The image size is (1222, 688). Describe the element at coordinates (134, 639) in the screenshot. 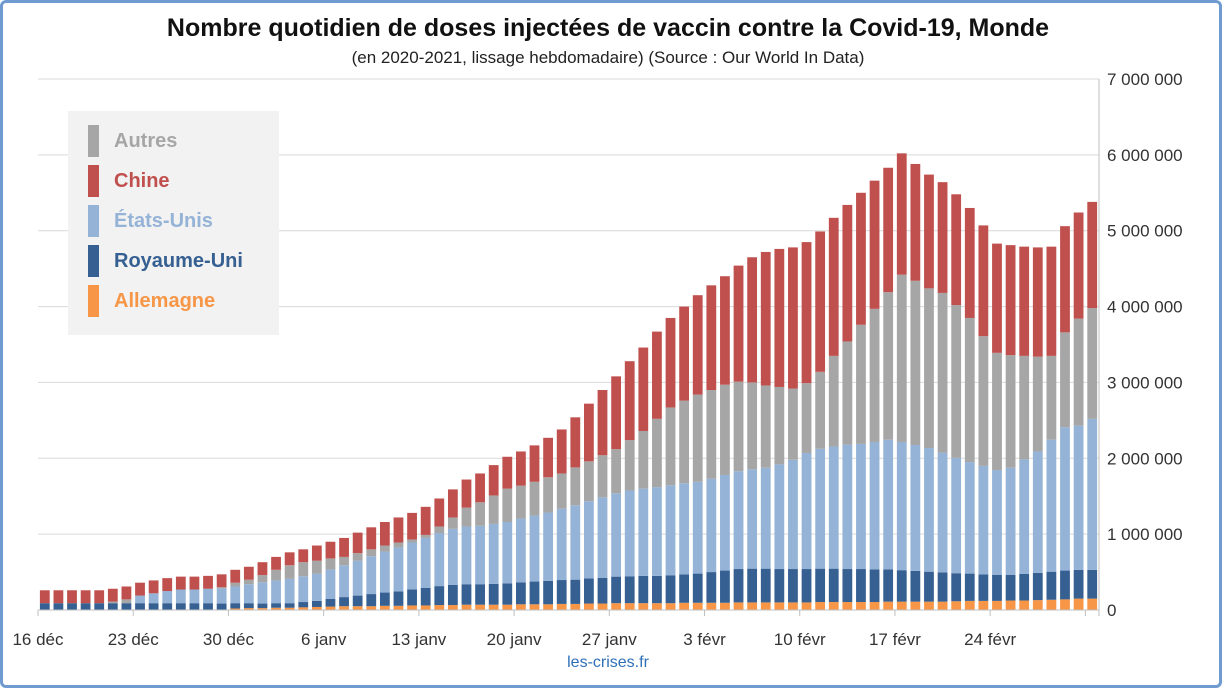

I see `x-tick-label: 23 déc` at that location.